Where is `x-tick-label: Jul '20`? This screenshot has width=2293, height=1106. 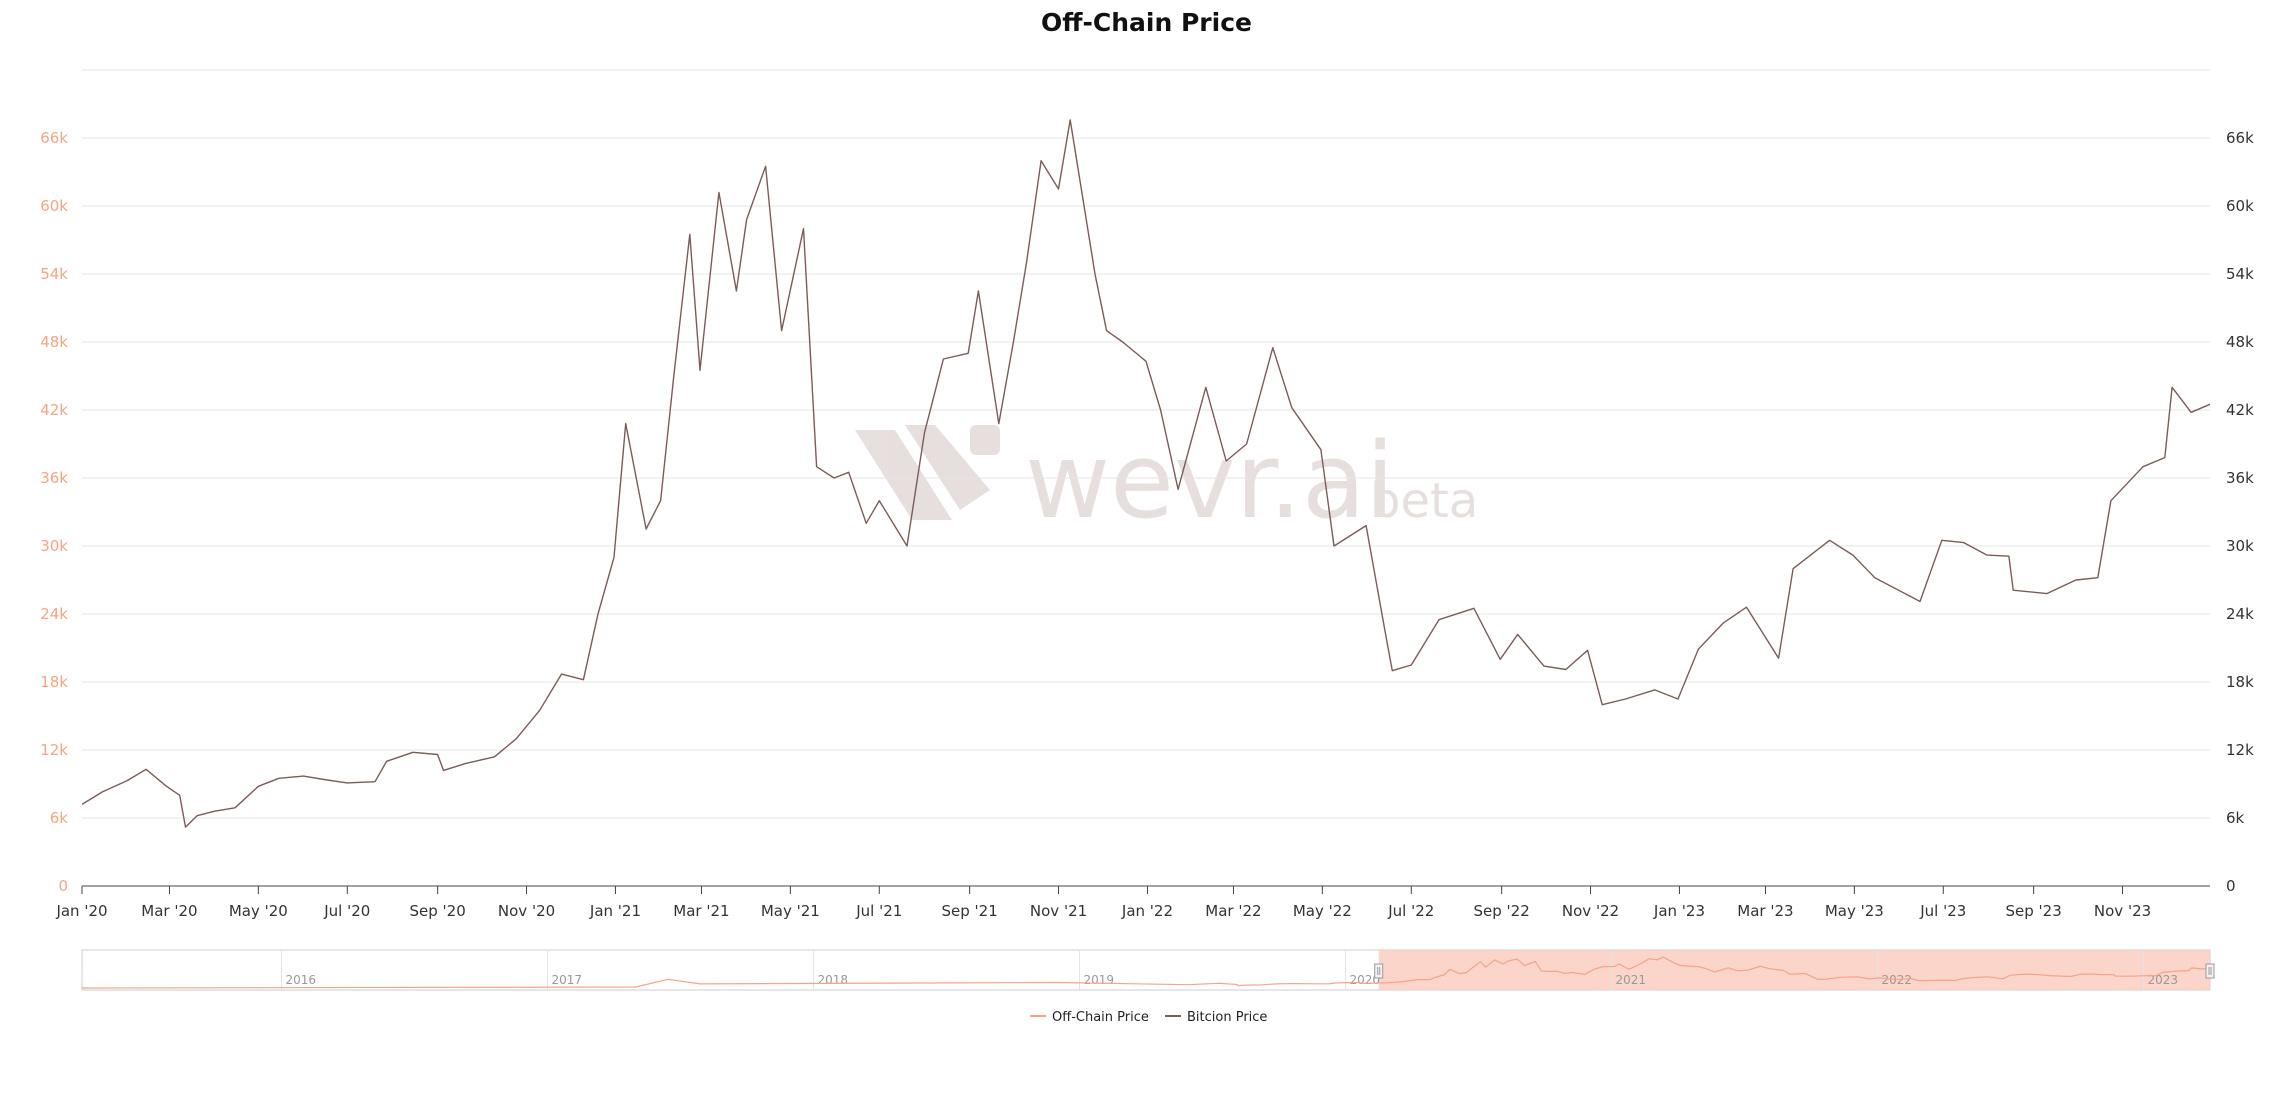
x-tick-label: Jul '20 is located at coordinates (346, 911).